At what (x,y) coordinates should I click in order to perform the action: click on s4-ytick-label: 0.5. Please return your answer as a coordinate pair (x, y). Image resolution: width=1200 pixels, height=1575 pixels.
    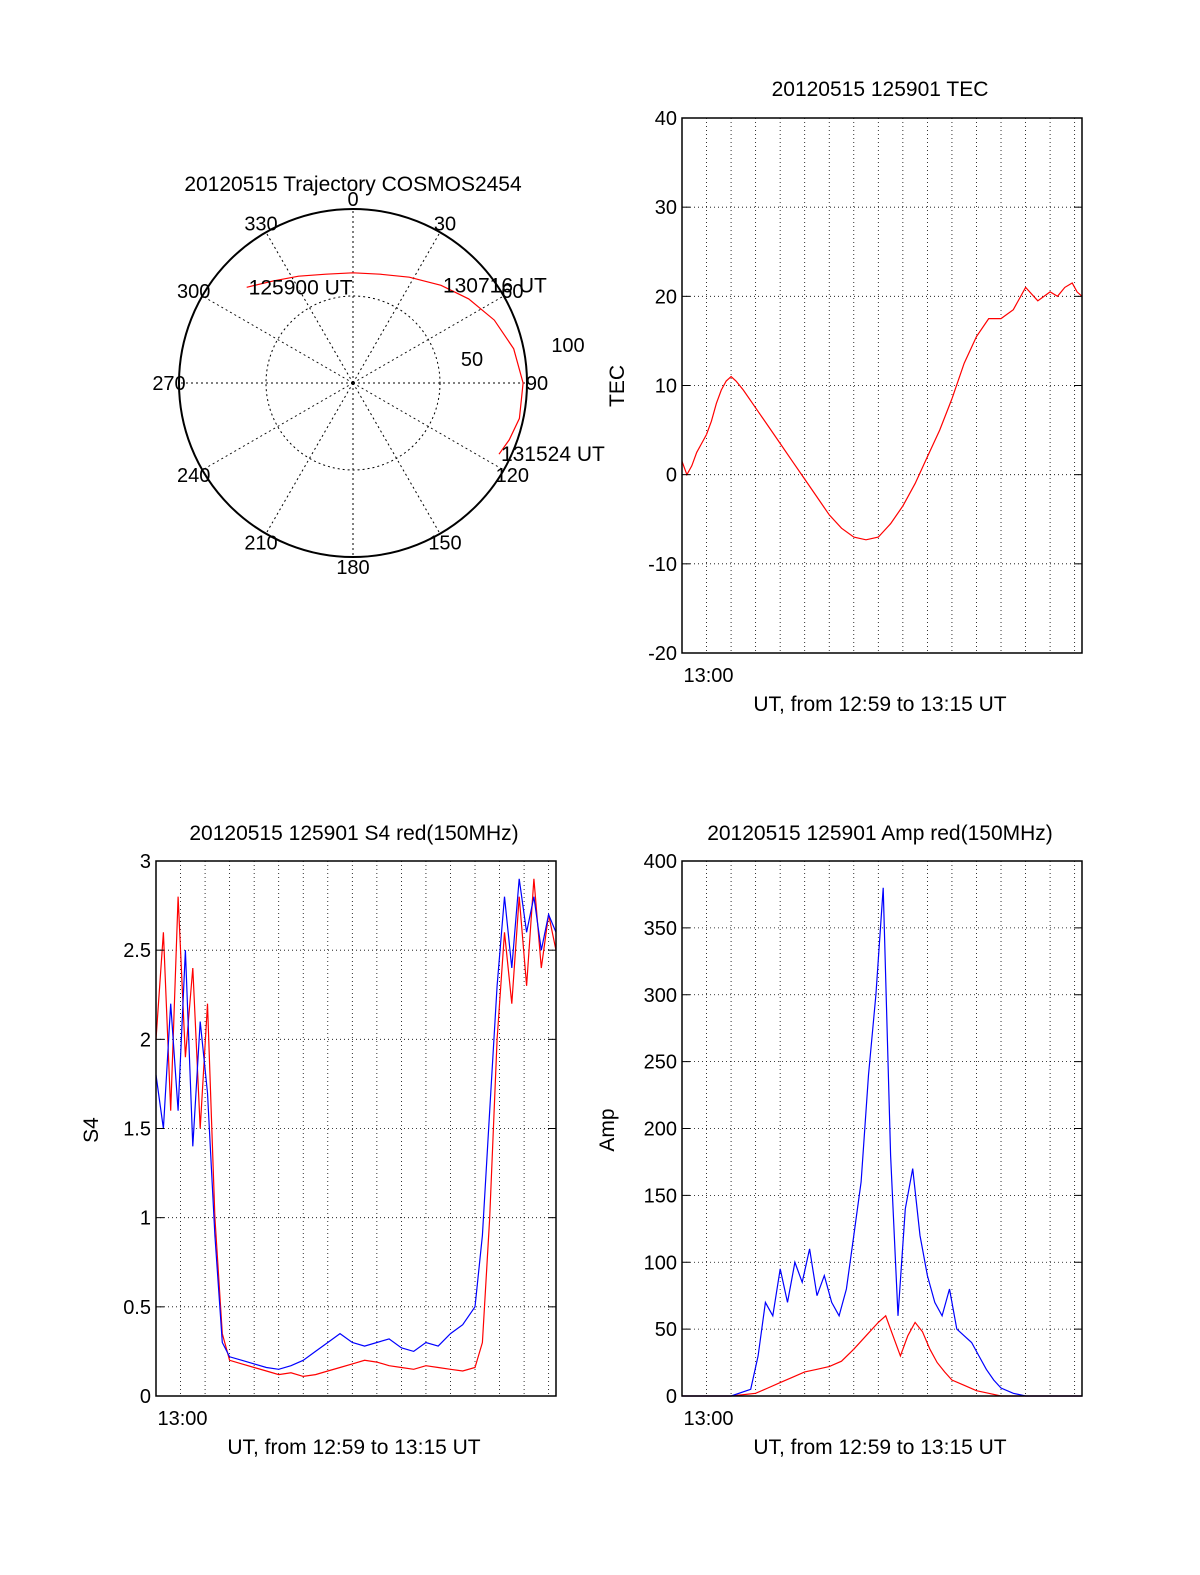
    Looking at the image, I should click on (137, 1308).